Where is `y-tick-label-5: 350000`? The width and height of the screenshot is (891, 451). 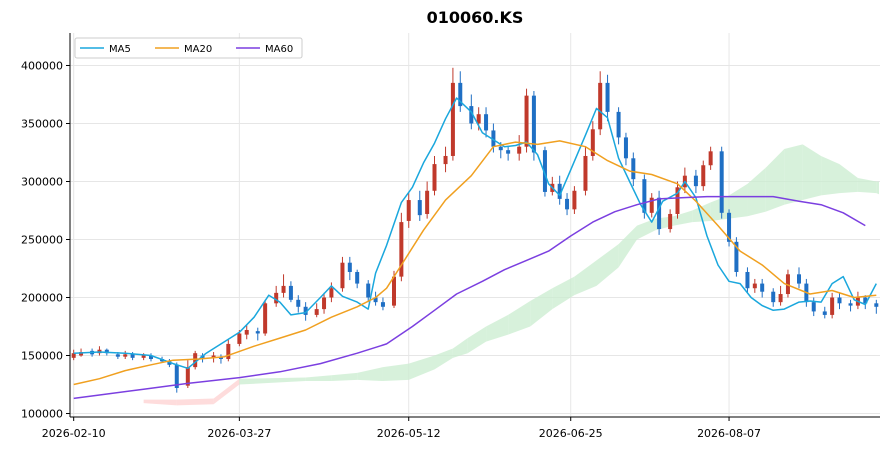 y-tick-label-5: 350000 is located at coordinates (42, 123).